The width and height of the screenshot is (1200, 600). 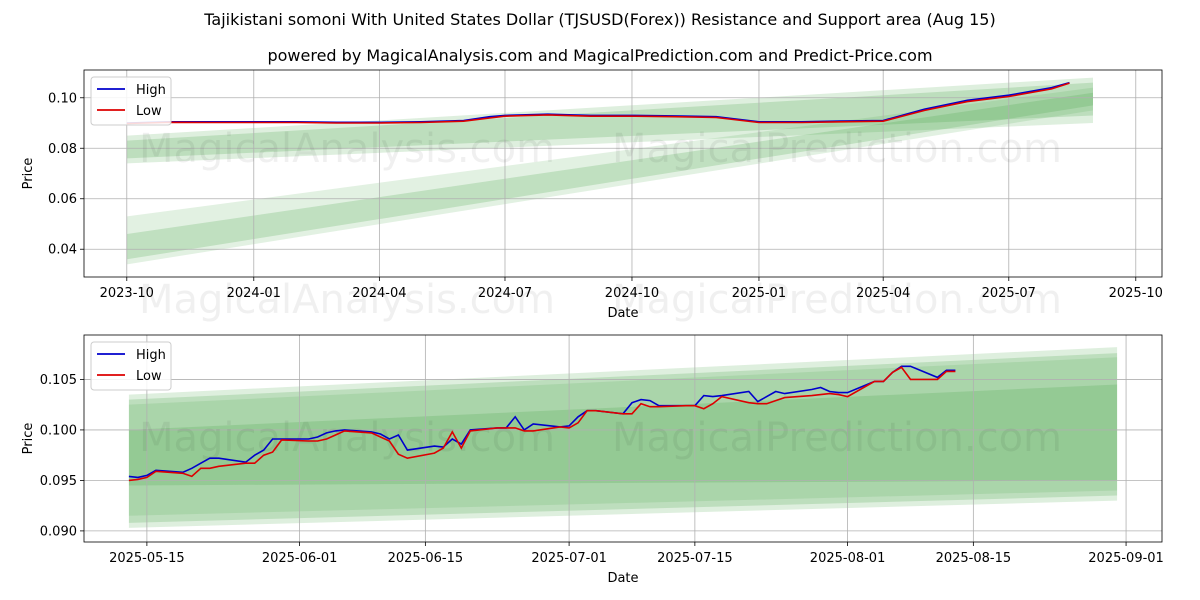 What do you see at coordinates (58, 481) in the screenshot?
I see `y-tick-label: 0.095` at bounding box center [58, 481].